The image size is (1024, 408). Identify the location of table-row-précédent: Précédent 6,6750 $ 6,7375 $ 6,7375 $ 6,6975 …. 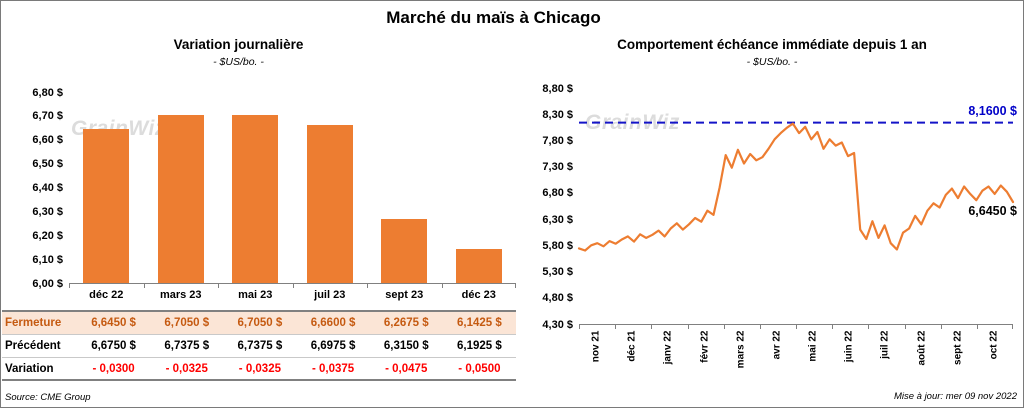
(259, 346).